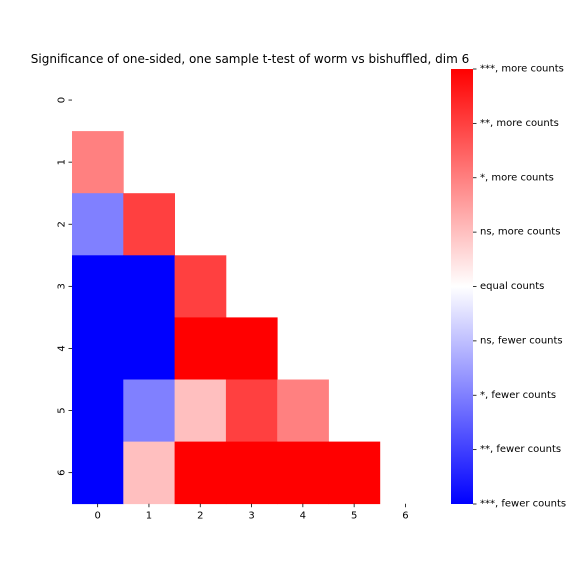  What do you see at coordinates (98, 348) in the screenshot?
I see `heatmap-cell-r4-c0` at bounding box center [98, 348].